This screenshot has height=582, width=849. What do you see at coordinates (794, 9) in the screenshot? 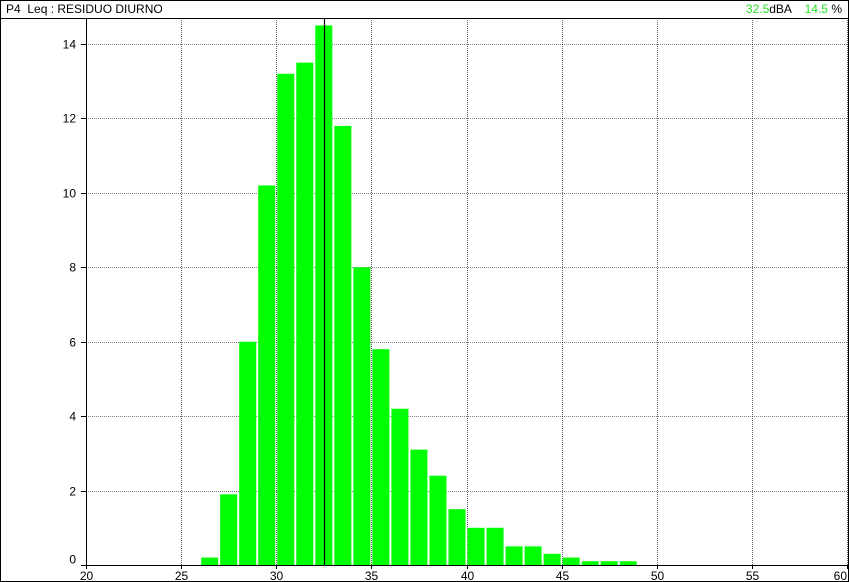
I see `cursor-readout: 32.5dBA 14.5 %` at bounding box center [794, 9].